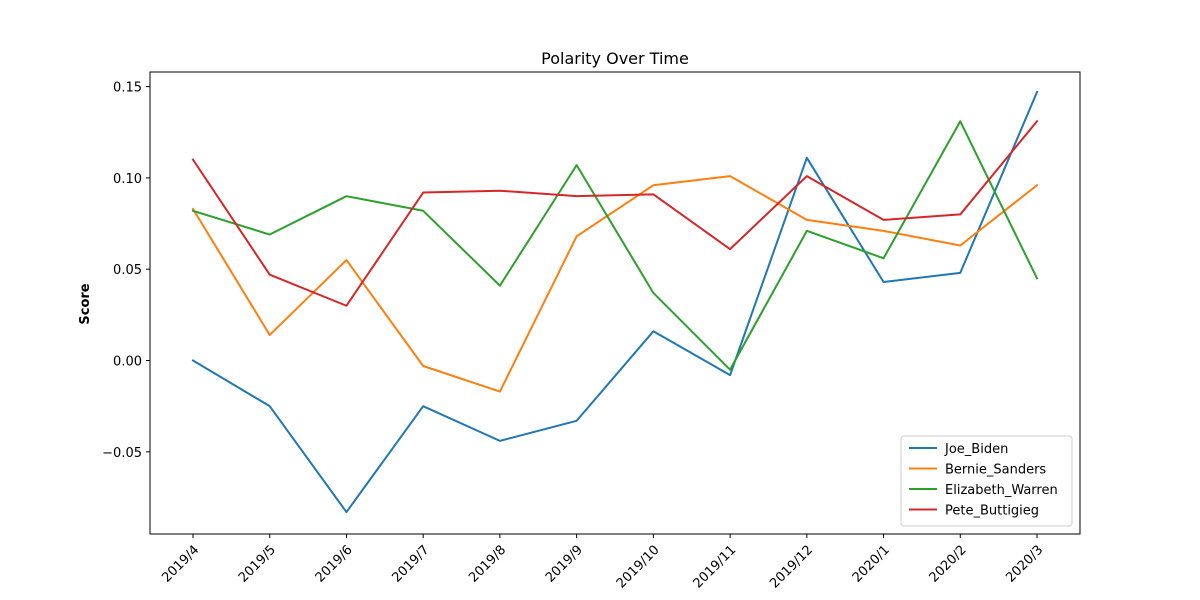 This screenshot has height=600, width=1200. Describe the element at coordinates (127, 88) in the screenshot. I see `y-tick-label: 0.15` at that location.